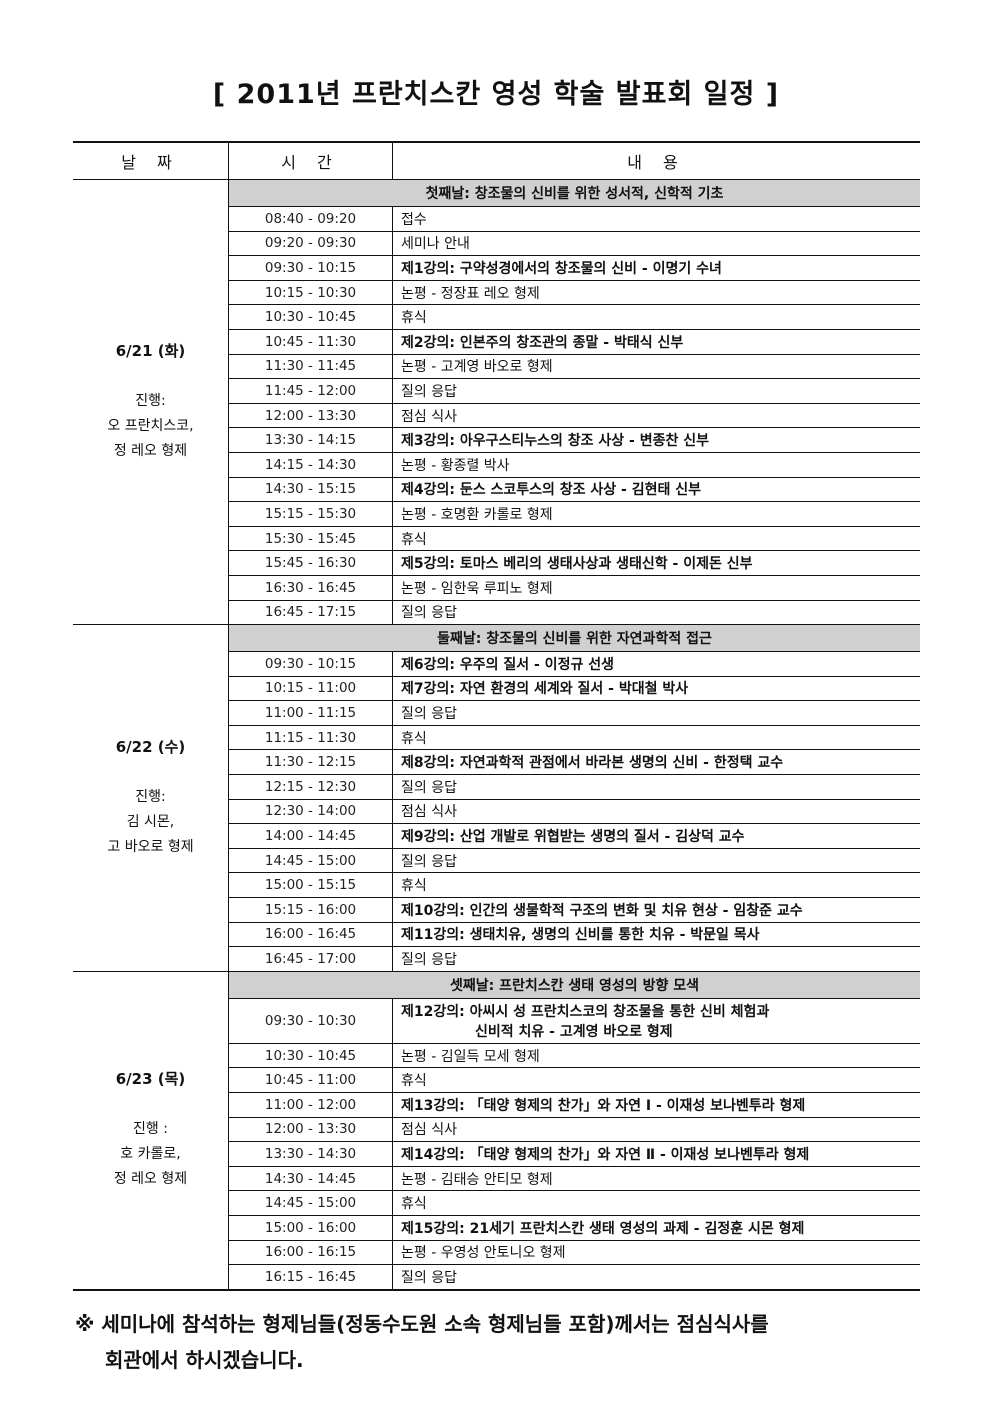  Describe the element at coordinates (310, 1277) in the screenshot. I see `time-cell: 16:15 - 16:45` at that location.